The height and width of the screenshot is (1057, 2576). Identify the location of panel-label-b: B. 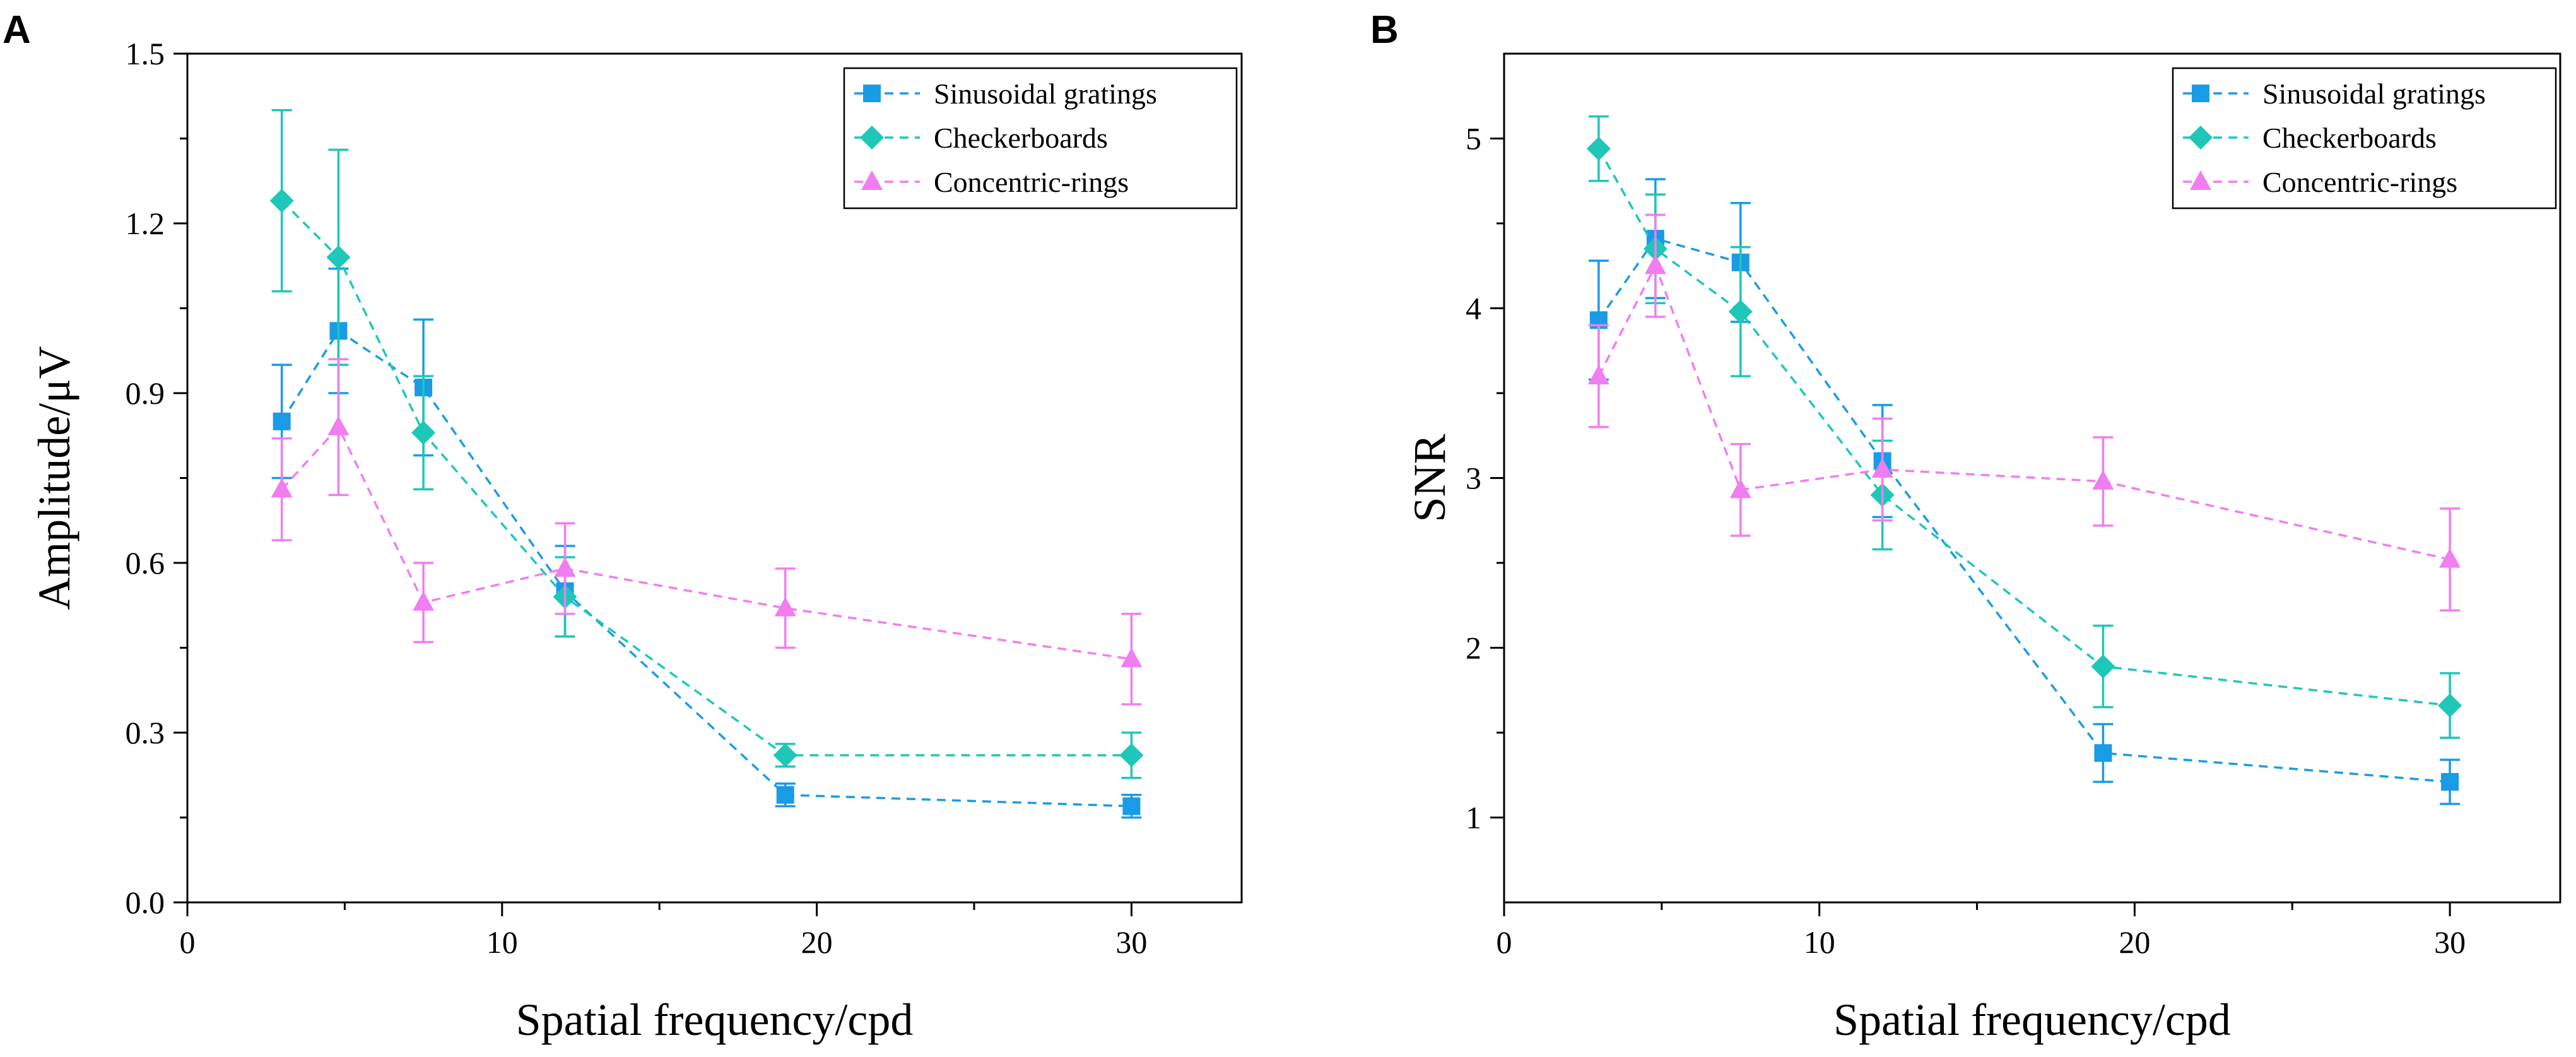
(1384, 30).